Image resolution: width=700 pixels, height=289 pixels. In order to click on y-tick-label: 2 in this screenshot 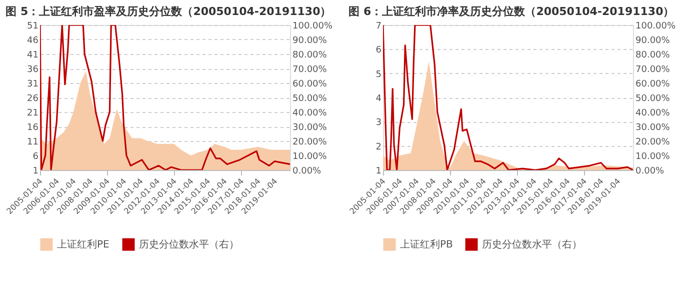, I will do `click(379, 147)`.